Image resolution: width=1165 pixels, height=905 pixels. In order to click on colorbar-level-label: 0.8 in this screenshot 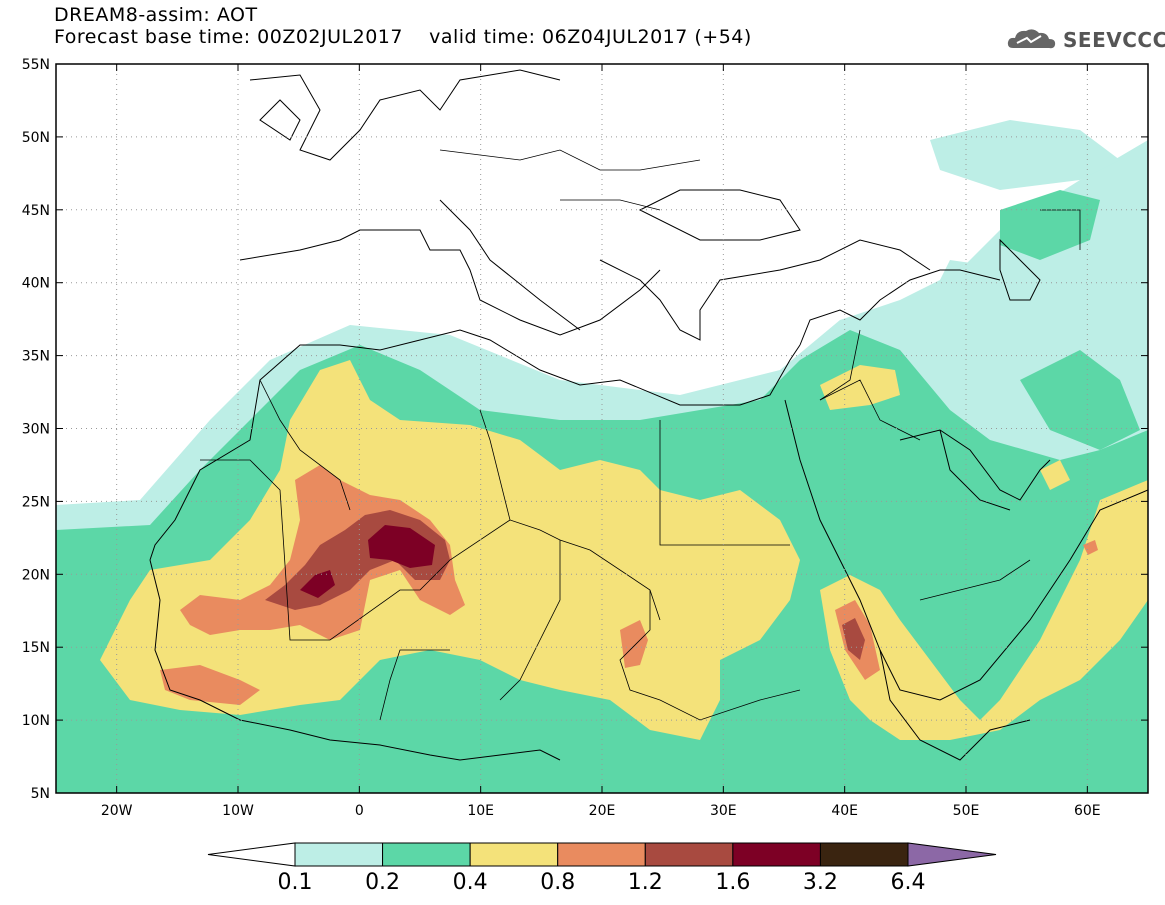, I will do `click(558, 882)`.